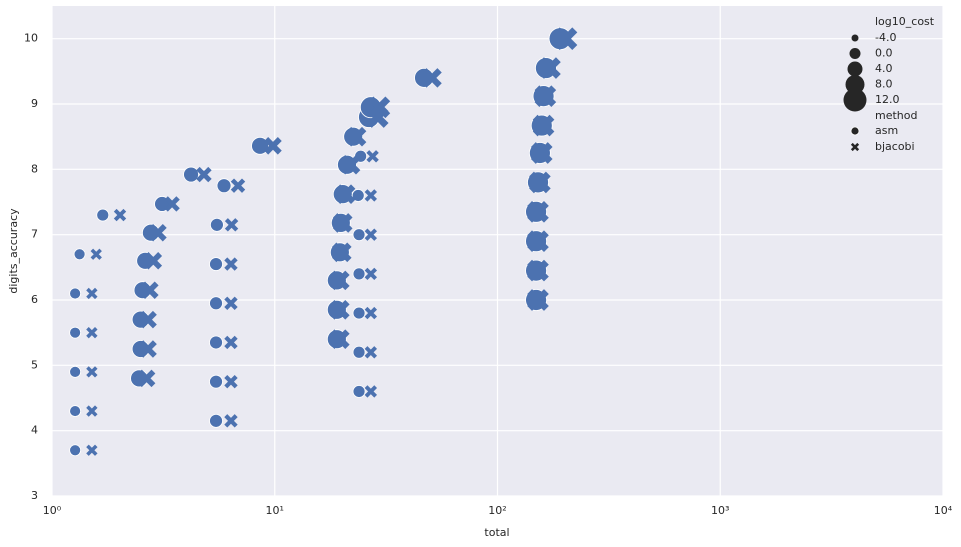  I want to click on x-tick-label: 10¹, so click(275, 510).